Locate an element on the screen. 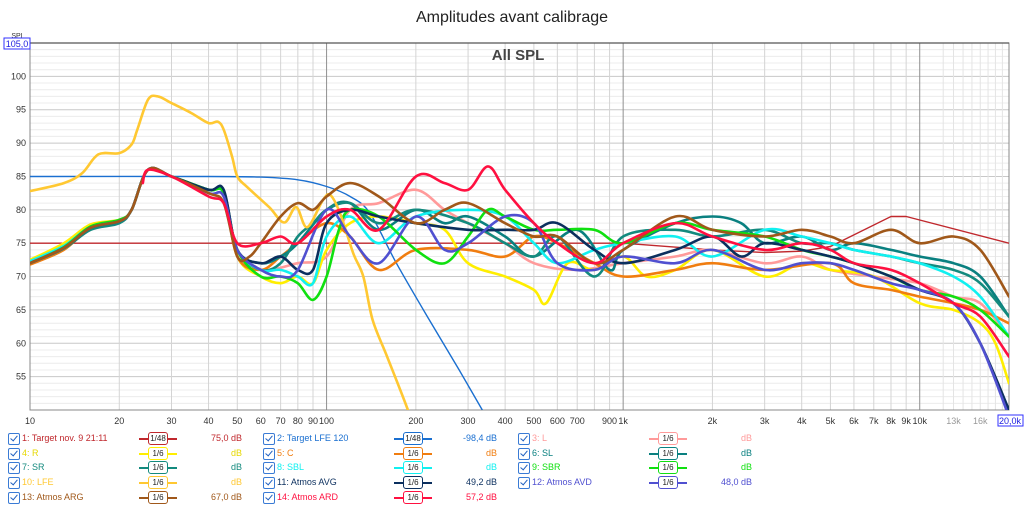 The height and width of the screenshot is (507, 1024). legend-item-8: 8: SBL 1/6 dB is located at coordinates (388, 468).